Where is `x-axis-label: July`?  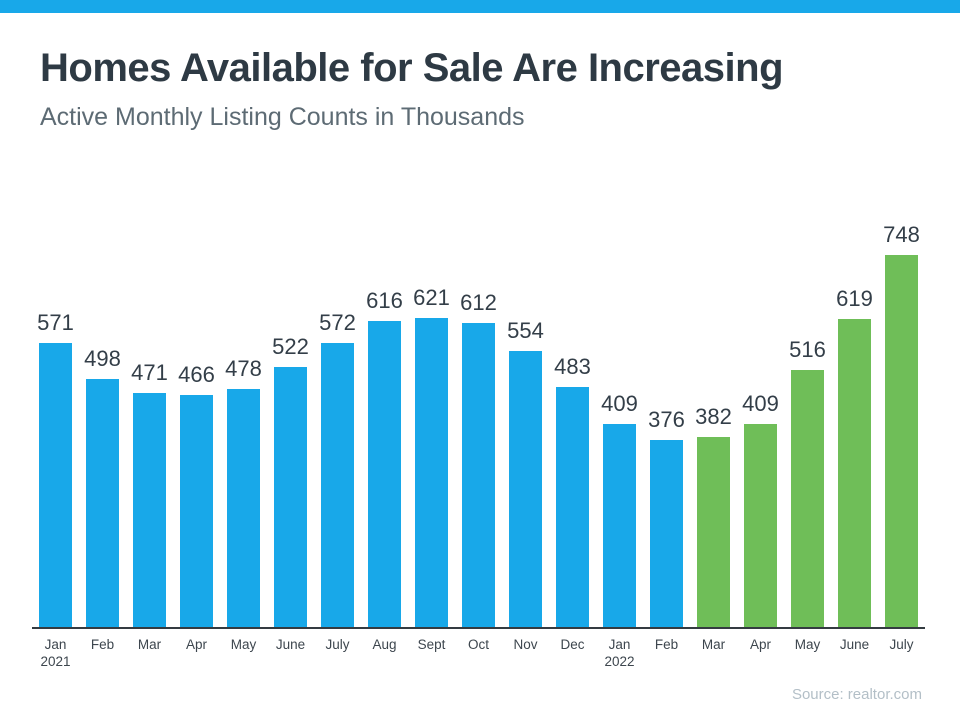 x-axis-label: July is located at coordinates (901, 653).